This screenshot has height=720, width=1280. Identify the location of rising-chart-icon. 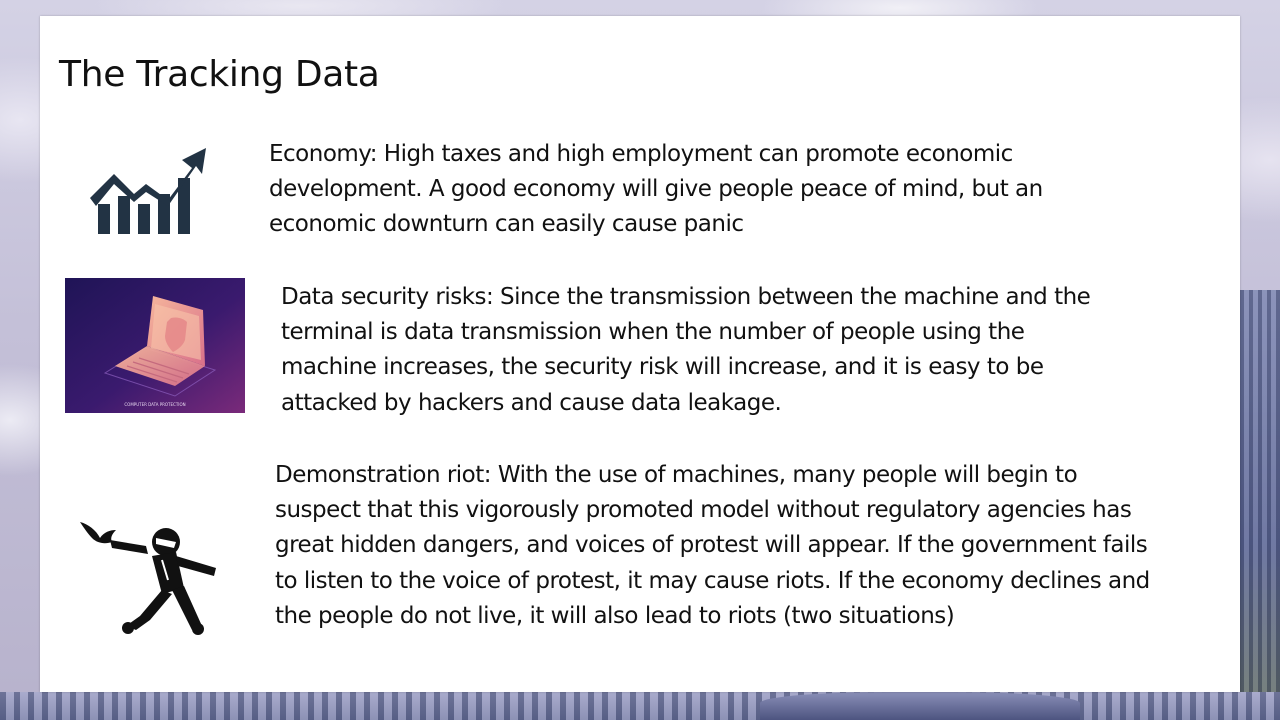
(148, 191).